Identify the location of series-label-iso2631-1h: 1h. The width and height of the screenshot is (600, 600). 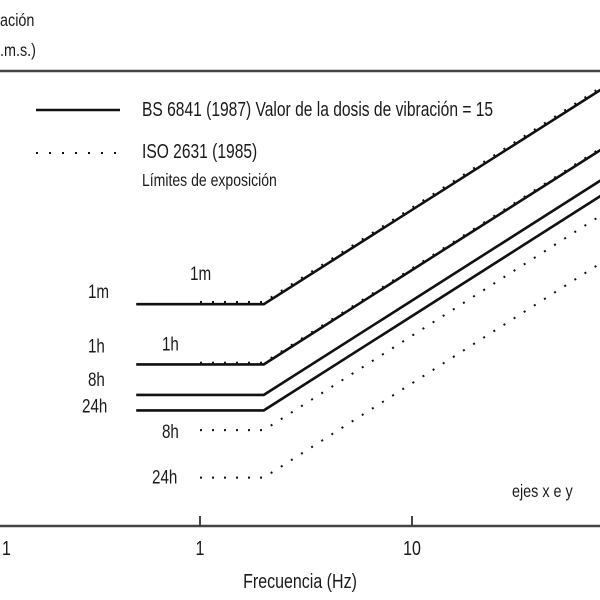
(170, 344).